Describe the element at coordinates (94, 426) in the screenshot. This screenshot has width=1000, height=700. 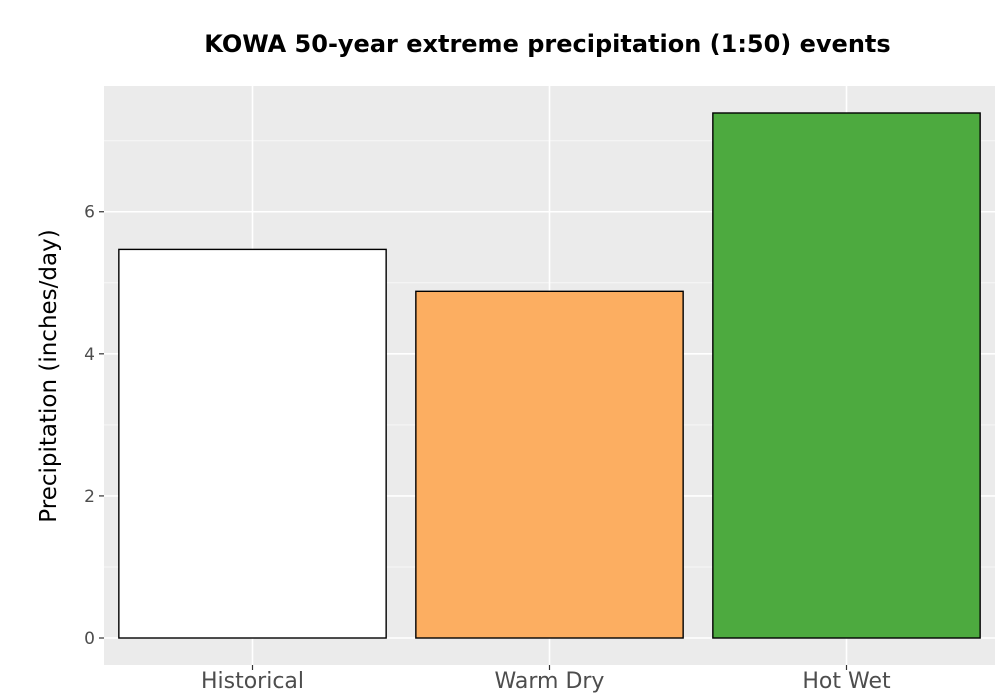
I see `y-axis: 0 2 4 6` at that location.